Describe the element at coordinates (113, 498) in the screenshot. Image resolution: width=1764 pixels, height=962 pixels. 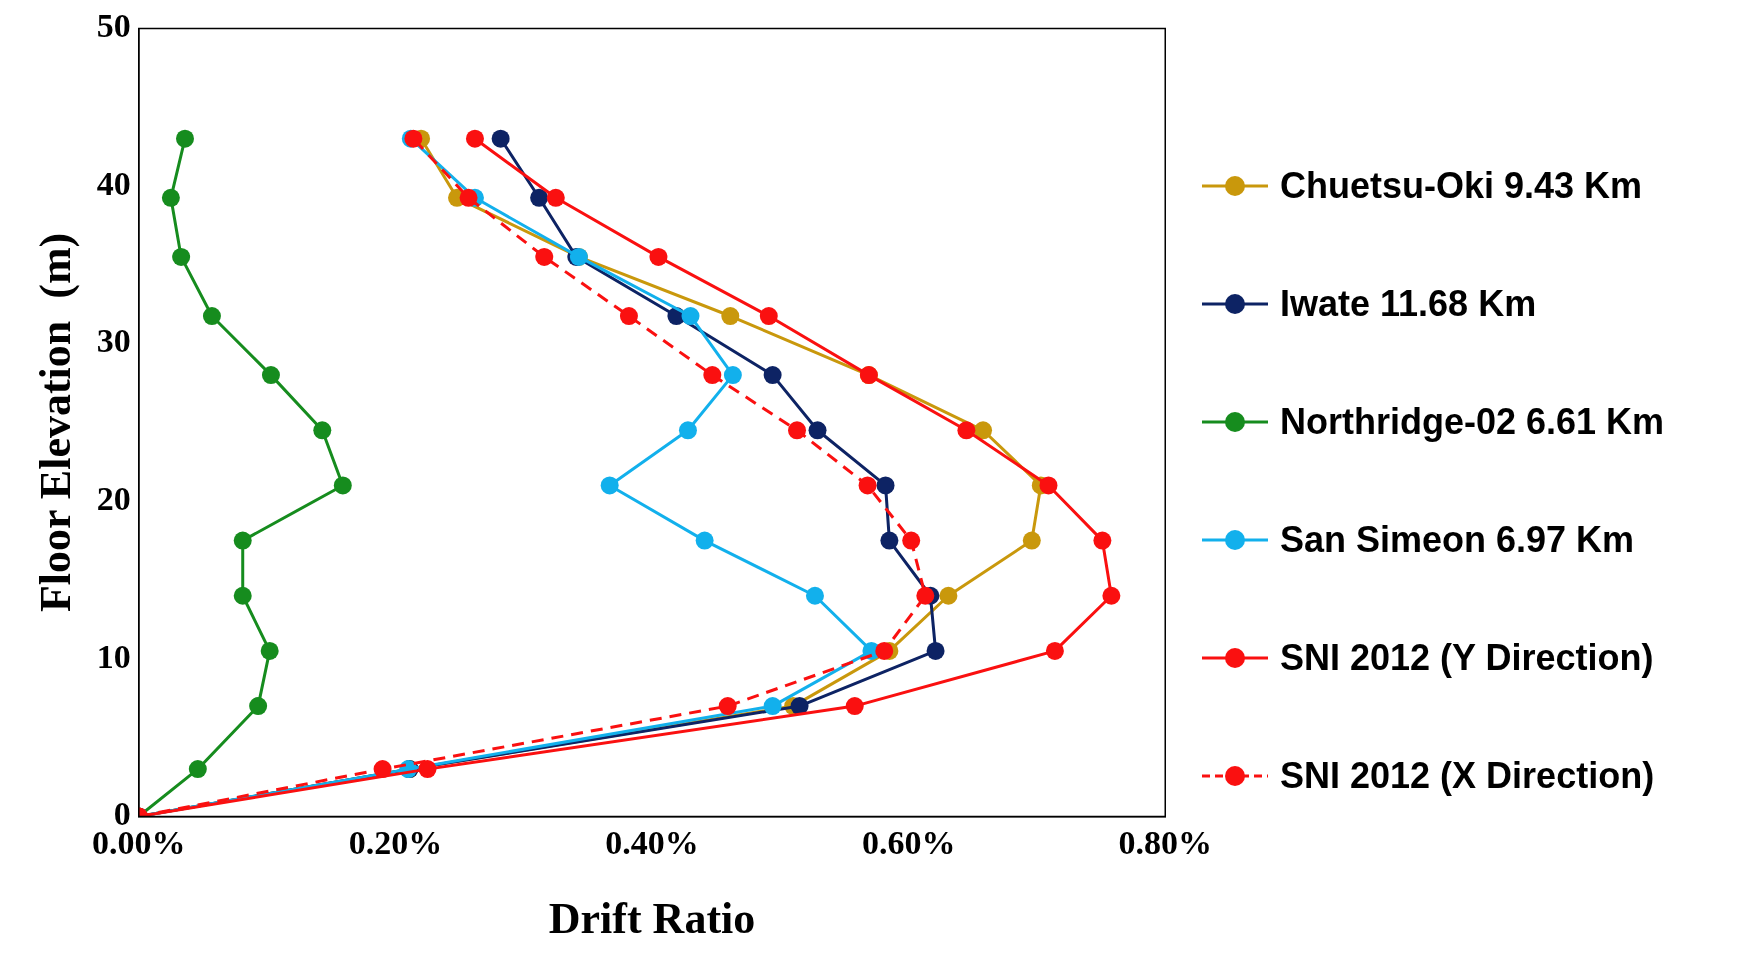
I see `y-tick-label: 20` at that location.